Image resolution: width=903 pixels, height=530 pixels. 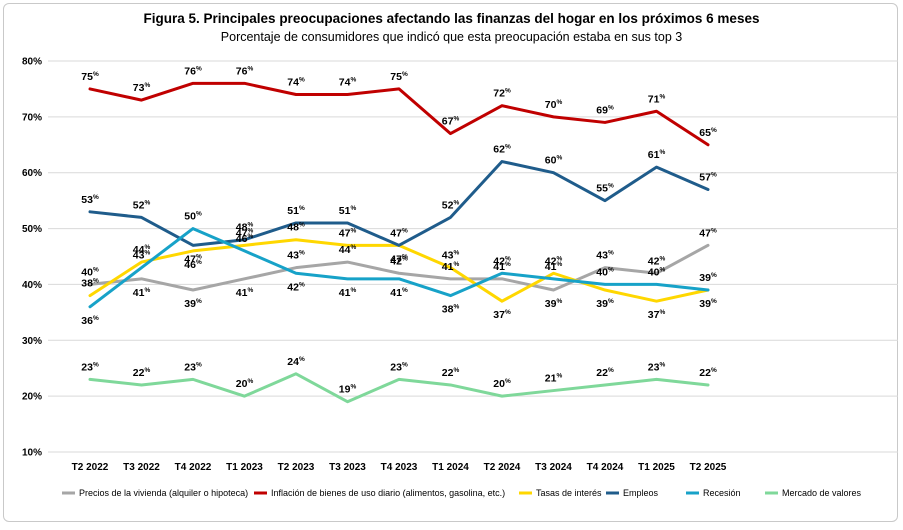 What do you see at coordinates (296, 228) in the screenshot?
I see `data-label: 48%` at bounding box center [296, 228].